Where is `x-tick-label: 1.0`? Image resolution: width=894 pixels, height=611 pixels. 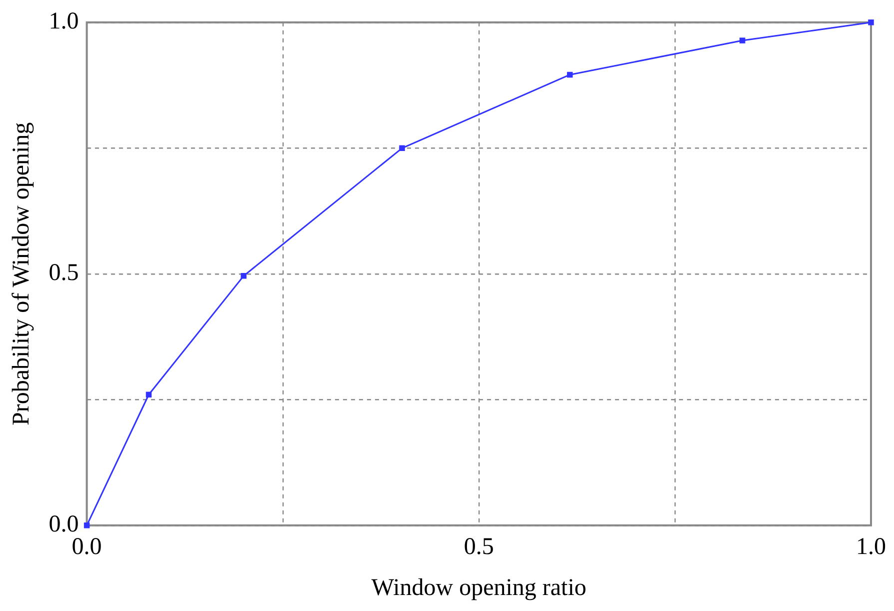
x-tick-label: 1.0 is located at coordinates (871, 547).